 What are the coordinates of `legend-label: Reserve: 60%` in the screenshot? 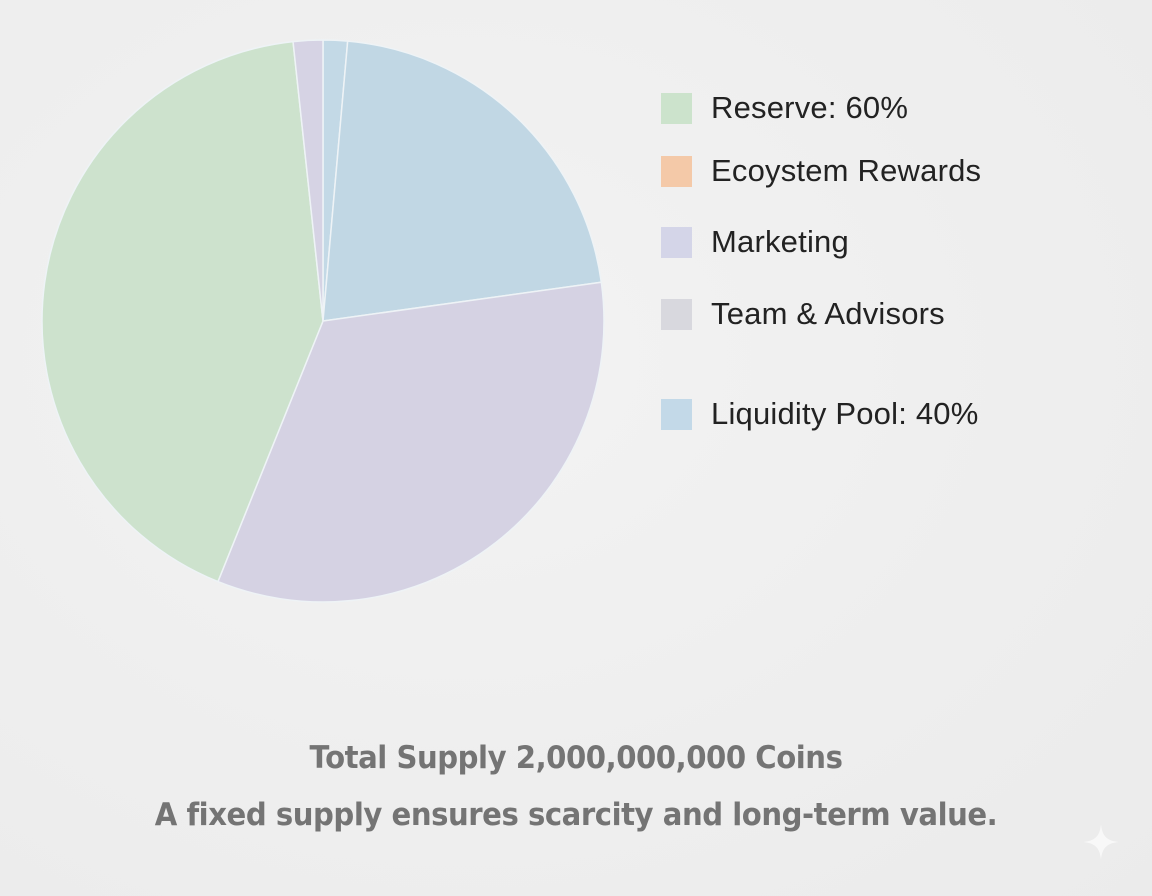 It's located at (810, 107).